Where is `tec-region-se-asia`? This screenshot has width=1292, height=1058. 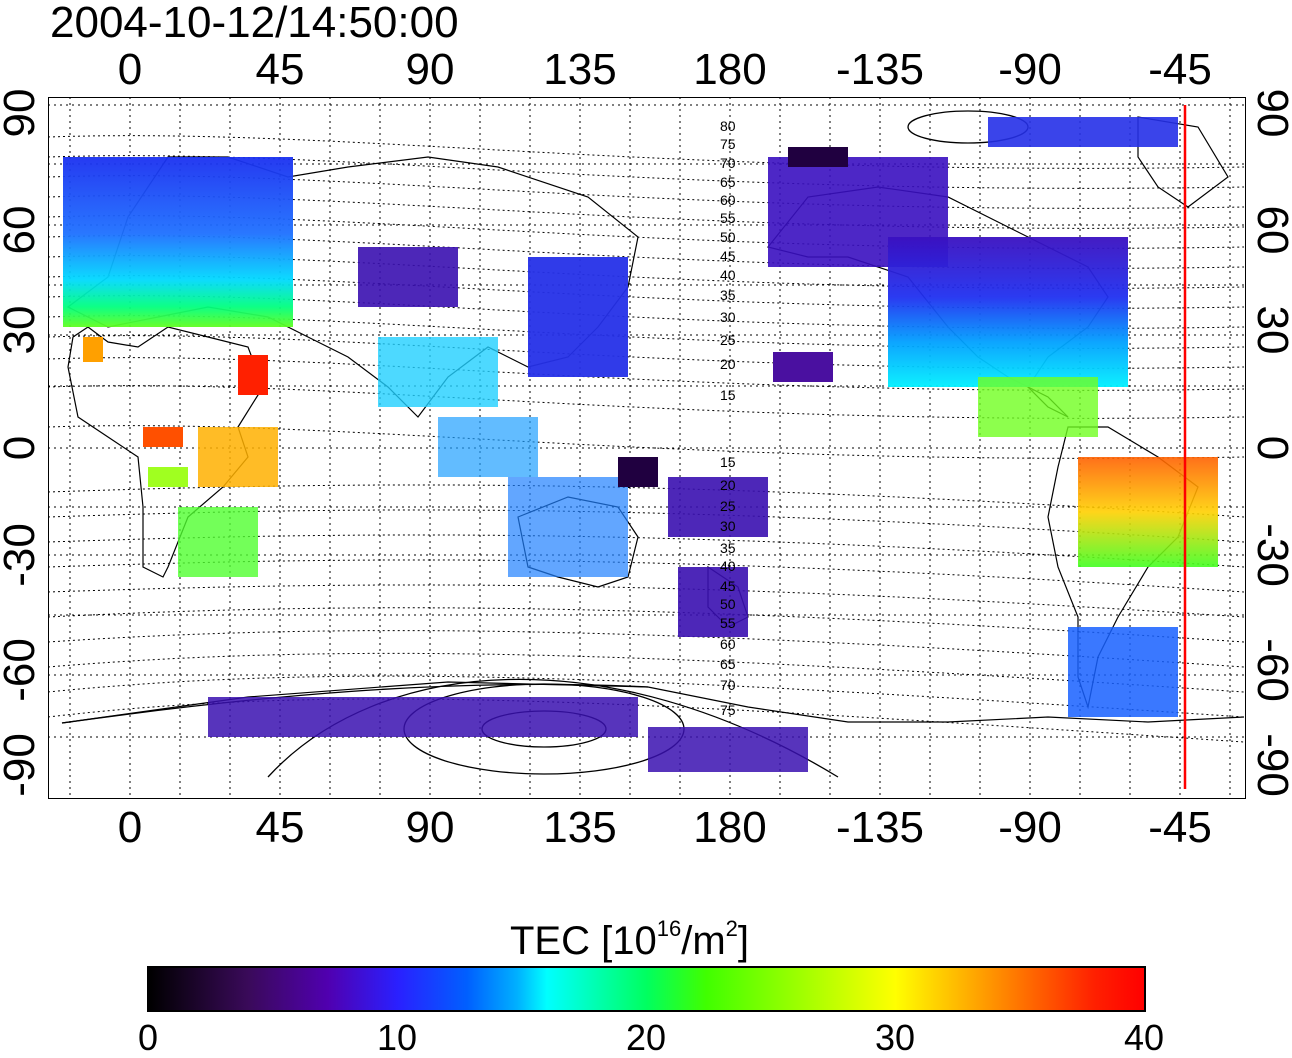 tec-region-se-asia is located at coordinates (488, 447).